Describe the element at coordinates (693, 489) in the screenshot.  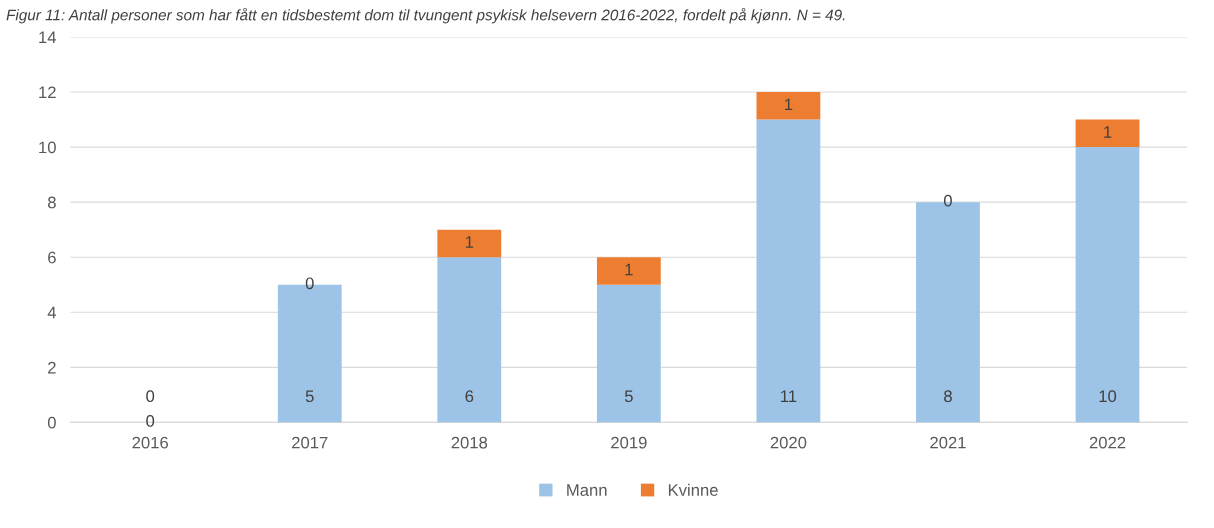
I see `legend-label: Kvinne` at that location.